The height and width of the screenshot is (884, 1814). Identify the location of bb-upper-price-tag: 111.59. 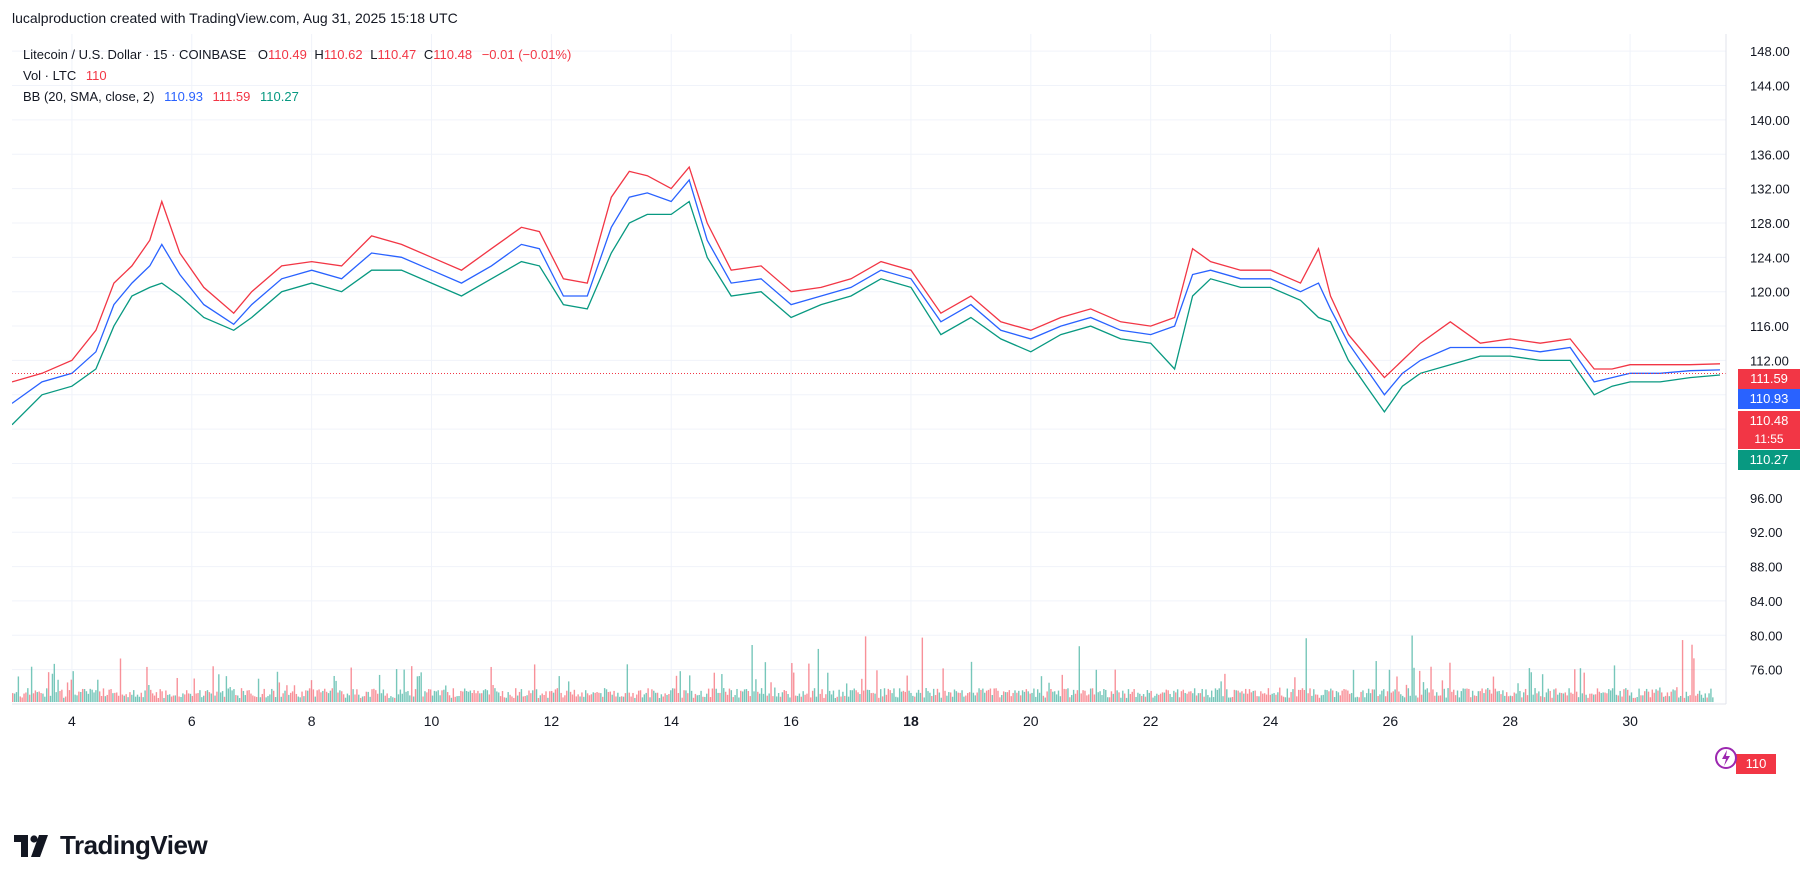
(1769, 379).